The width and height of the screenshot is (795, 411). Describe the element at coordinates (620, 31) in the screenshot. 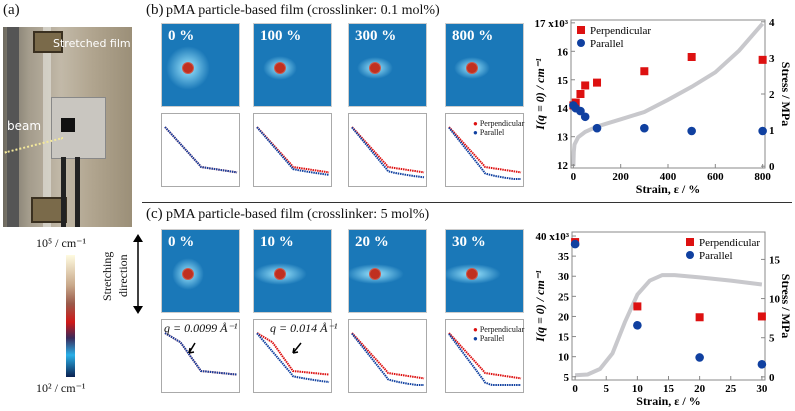

I see `legend-label: Perpendicular` at that location.